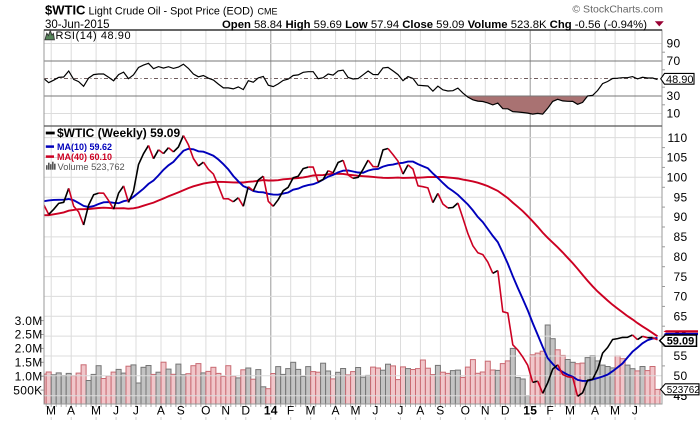 This screenshot has height=426, width=700. I want to click on svg-text: 48.90, so click(680, 80).